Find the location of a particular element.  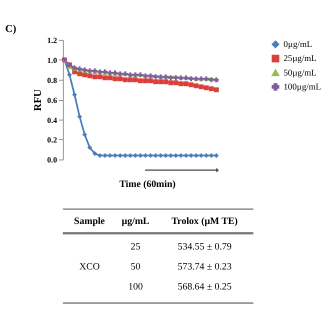

legend-label: 0µg/mL is located at coordinates (297, 44).